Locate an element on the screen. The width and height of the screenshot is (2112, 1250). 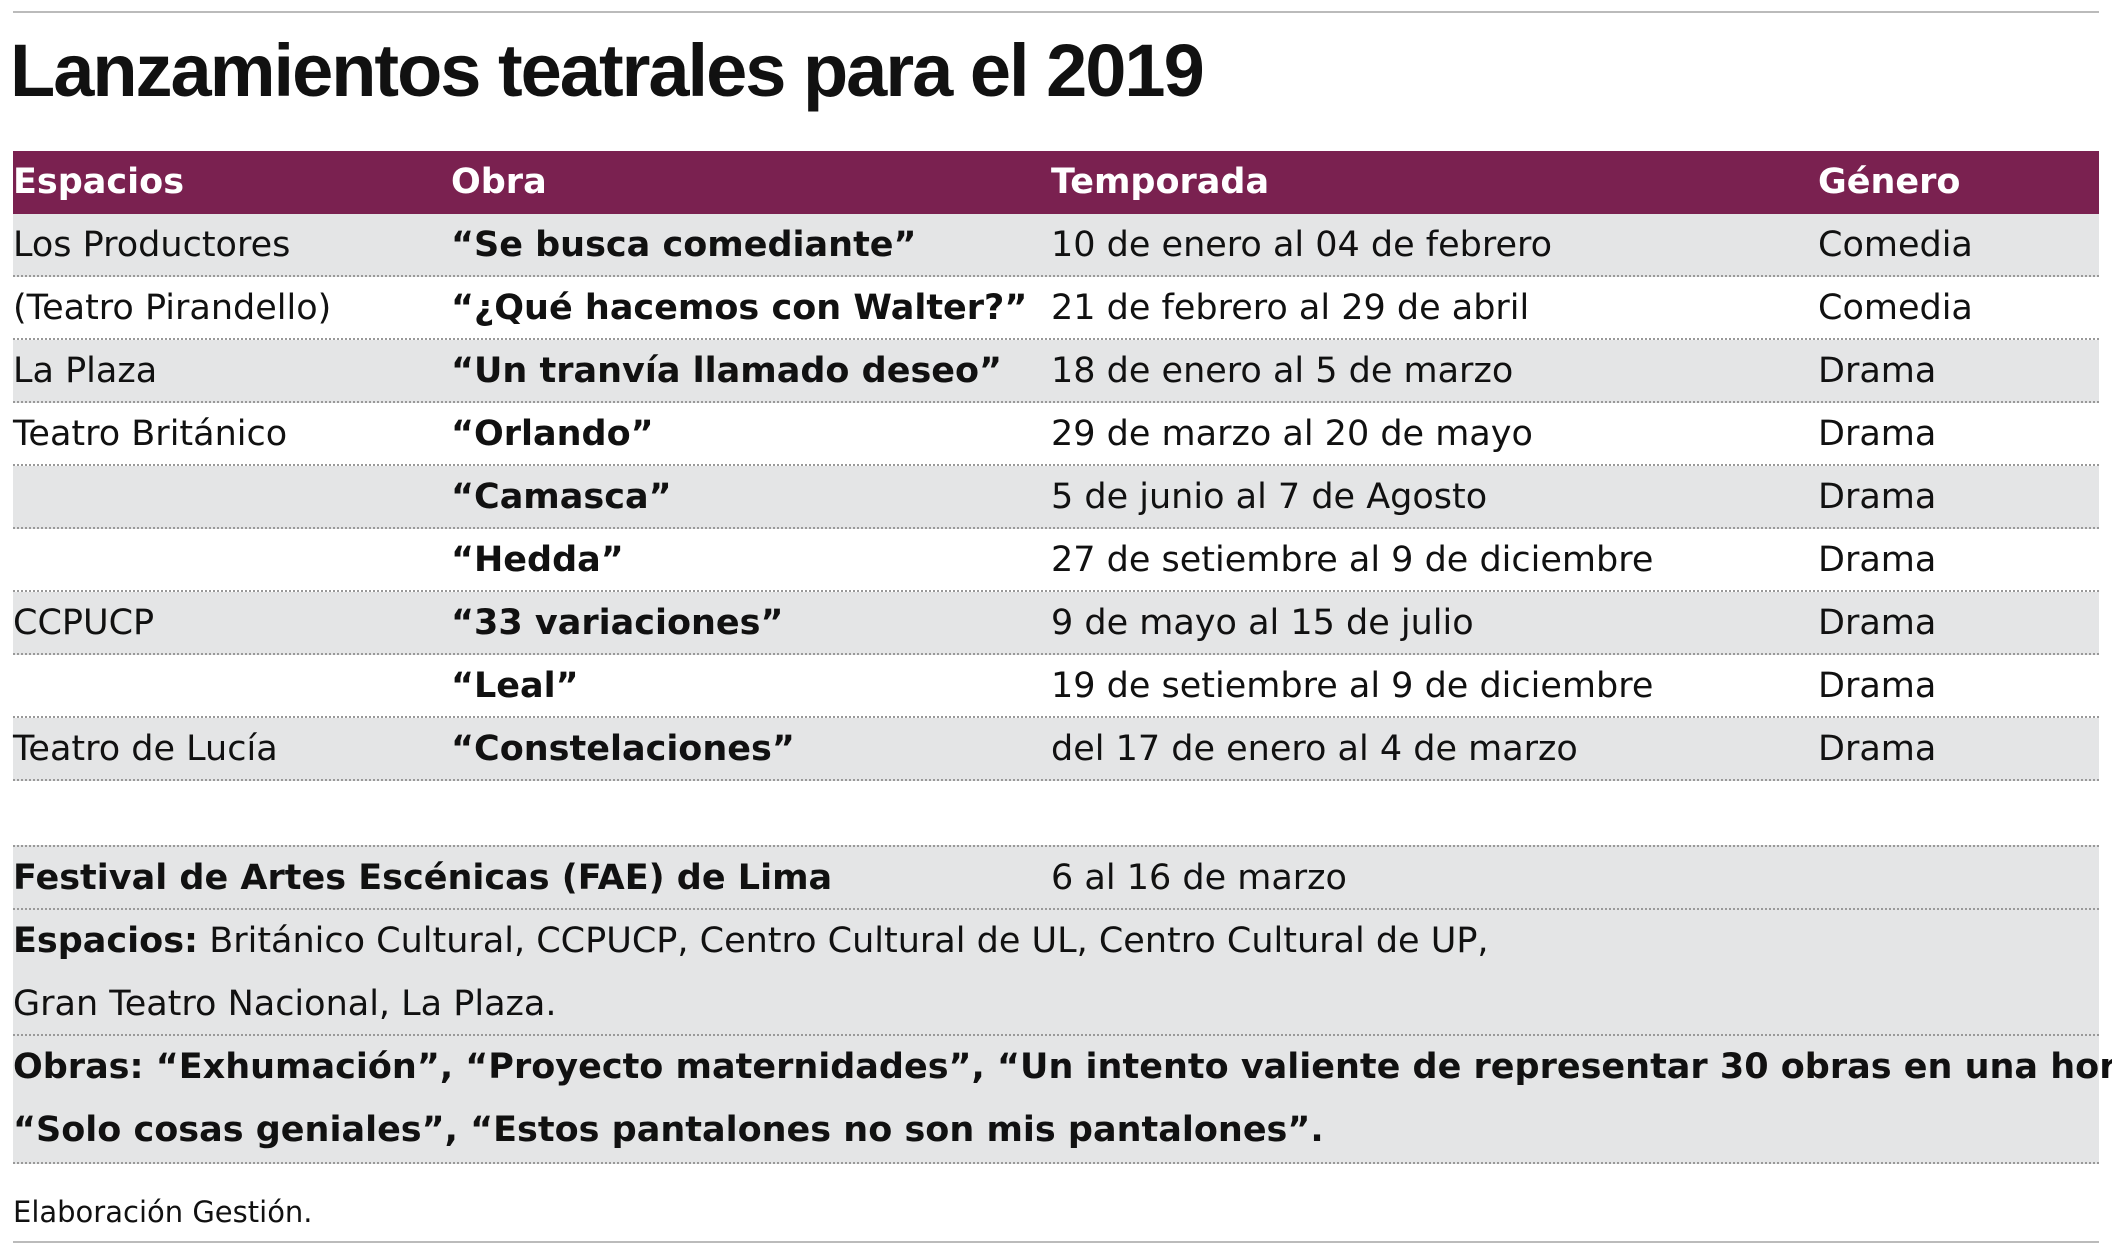
source: Elaboración Gestión. is located at coordinates (163, 1212).